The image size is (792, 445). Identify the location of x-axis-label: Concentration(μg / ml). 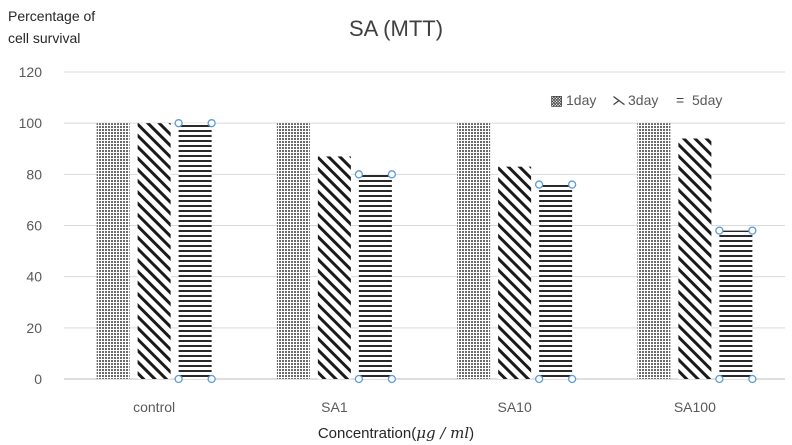
(396, 433).